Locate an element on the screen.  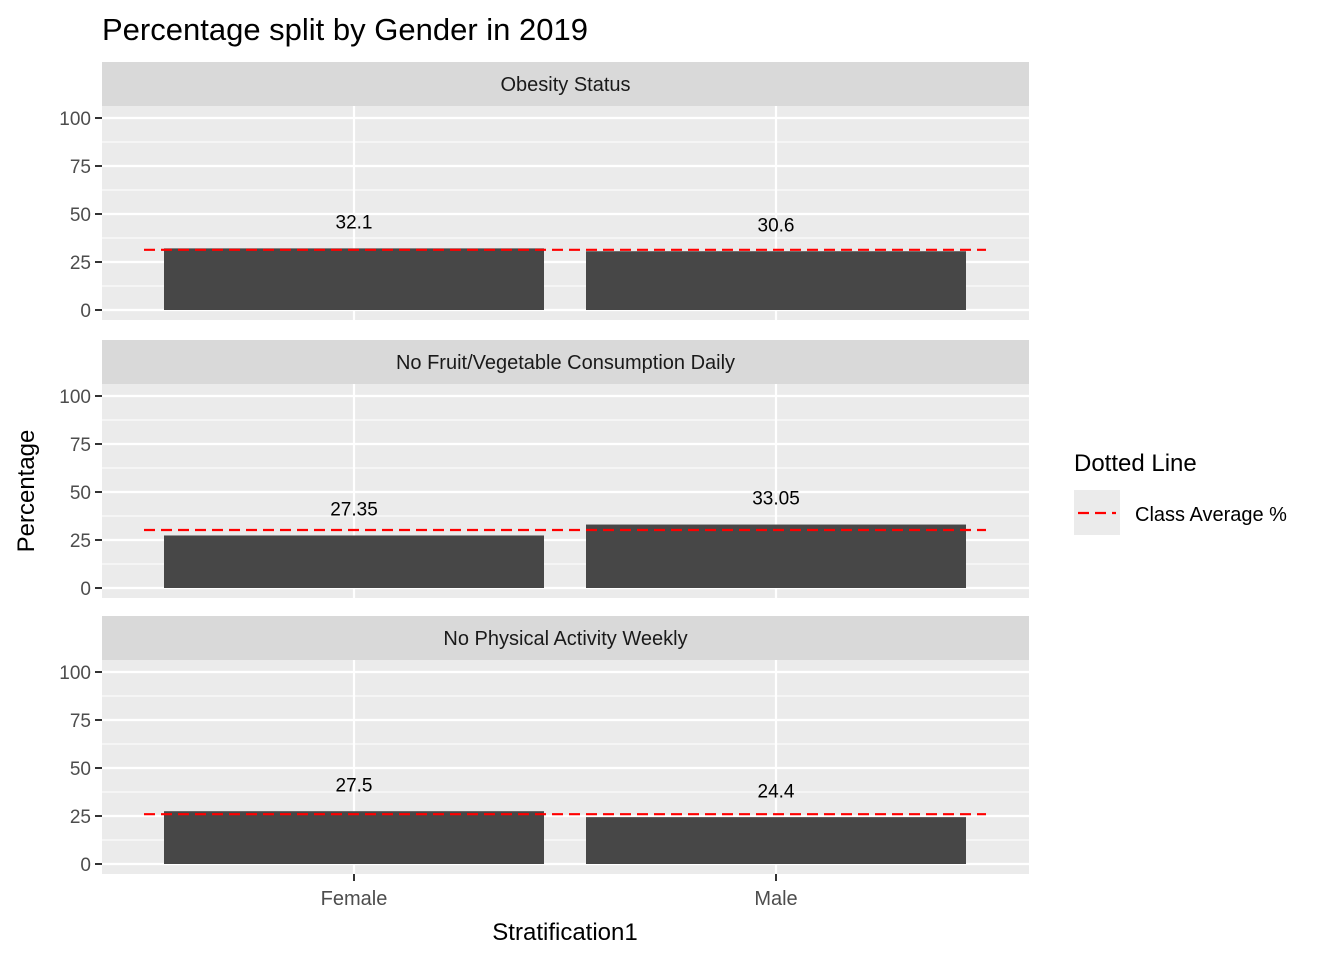
bar-value-label: 30.6 is located at coordinates (776, 225).